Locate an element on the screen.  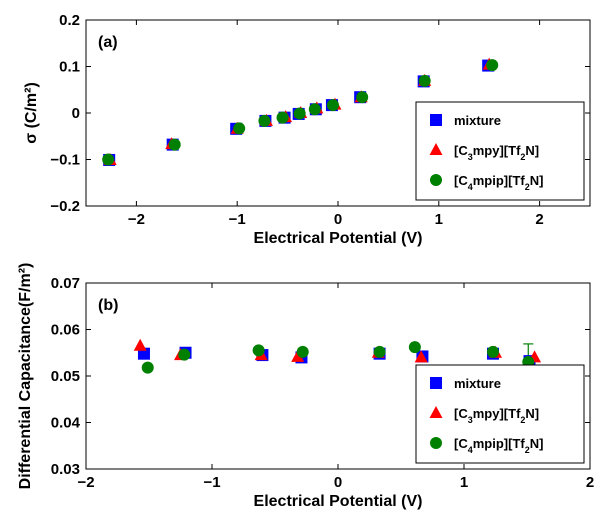
y-tick-label: −0.2 is located at coordinates (65, 206).